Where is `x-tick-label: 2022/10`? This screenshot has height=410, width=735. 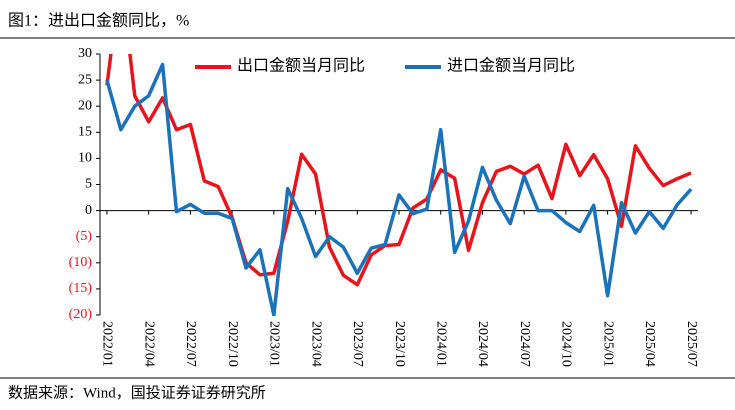
x-tick-label: 2022/10 is located at coordinates (232, 344).